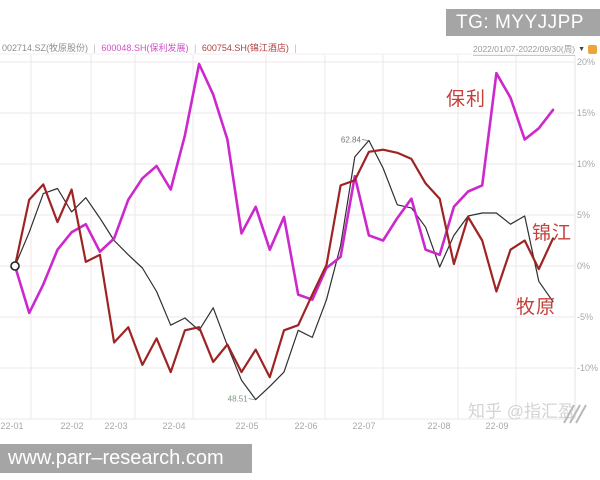  What do you see at coordinates (116, 458) in the screenshot?
I see `website-banner-text: www.parr–research.com` at bounding box center [116, 458].